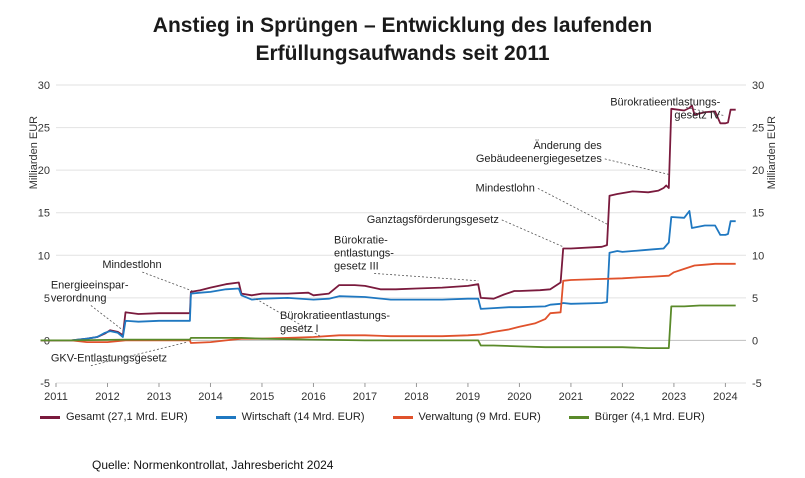  Describe the element at coordinates (725, 397) in the screenshot. I see `x-tick-label: 2024` at that location.